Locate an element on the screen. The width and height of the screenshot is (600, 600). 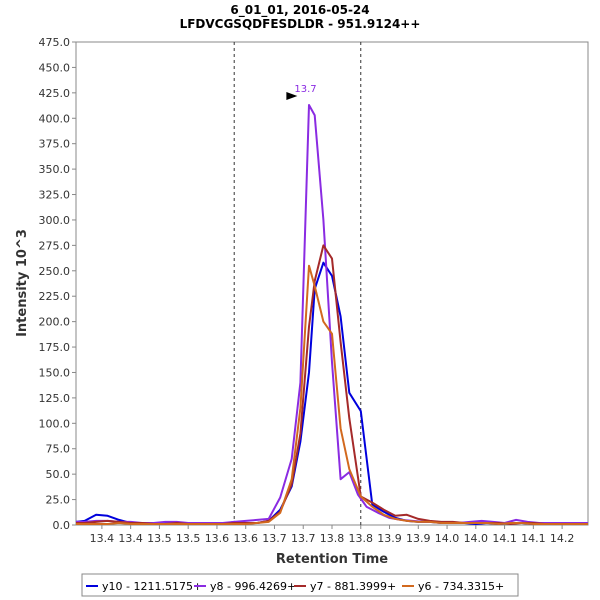
y-tick-label: 250.0 is located at coordinates (55, 271).